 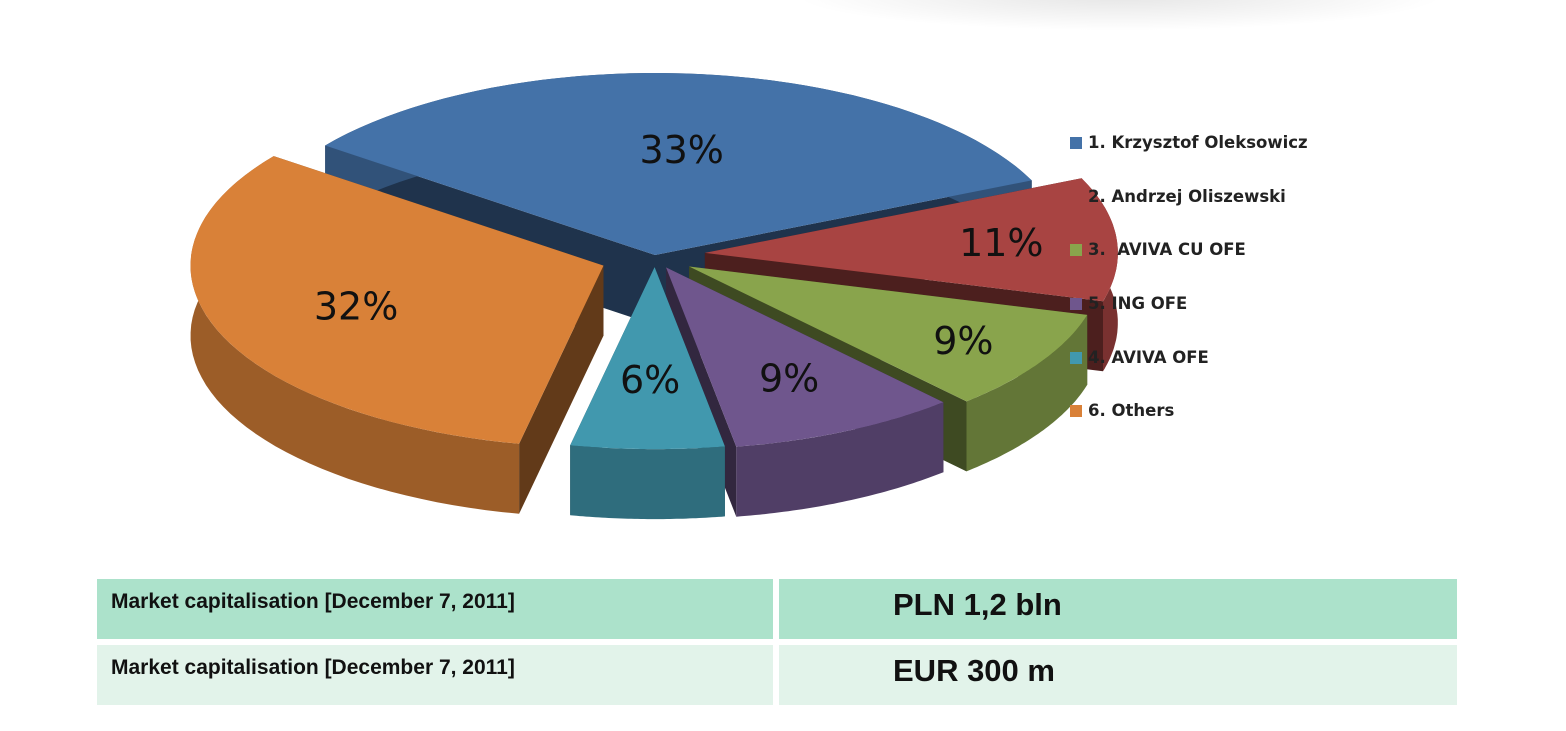 I want to click on legend-label: 2. Andrzej Oliszewski, so click(x=1187, y=196).